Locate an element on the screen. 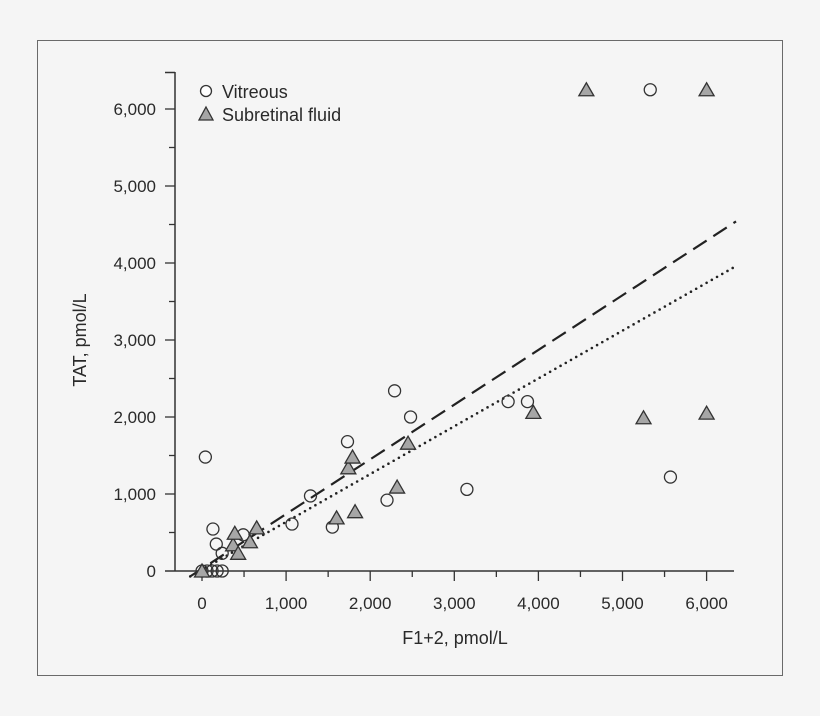  legend: Vitreous Subretinal fluid is located at coordinates (269, 103).